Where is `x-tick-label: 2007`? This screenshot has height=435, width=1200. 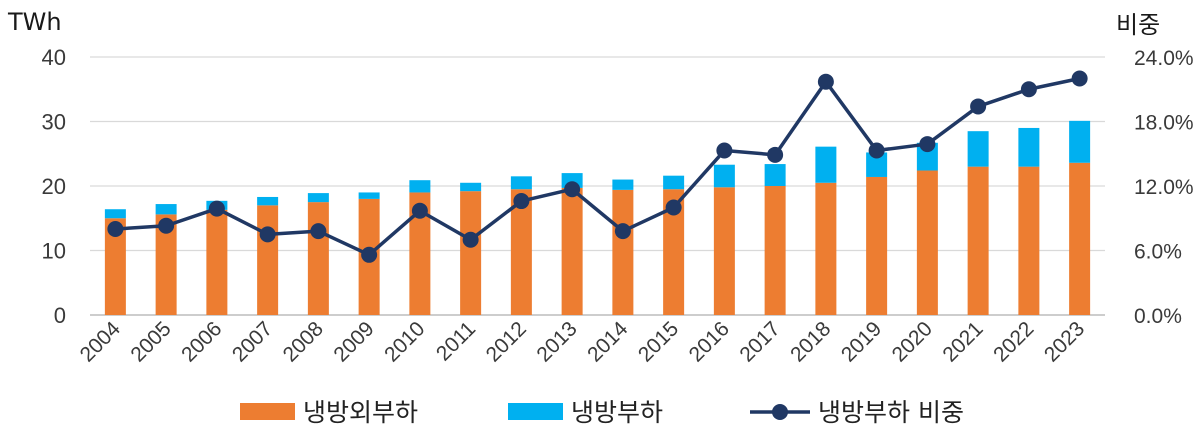
x-tick-label: 2007 is located at coordinates (252, 341).